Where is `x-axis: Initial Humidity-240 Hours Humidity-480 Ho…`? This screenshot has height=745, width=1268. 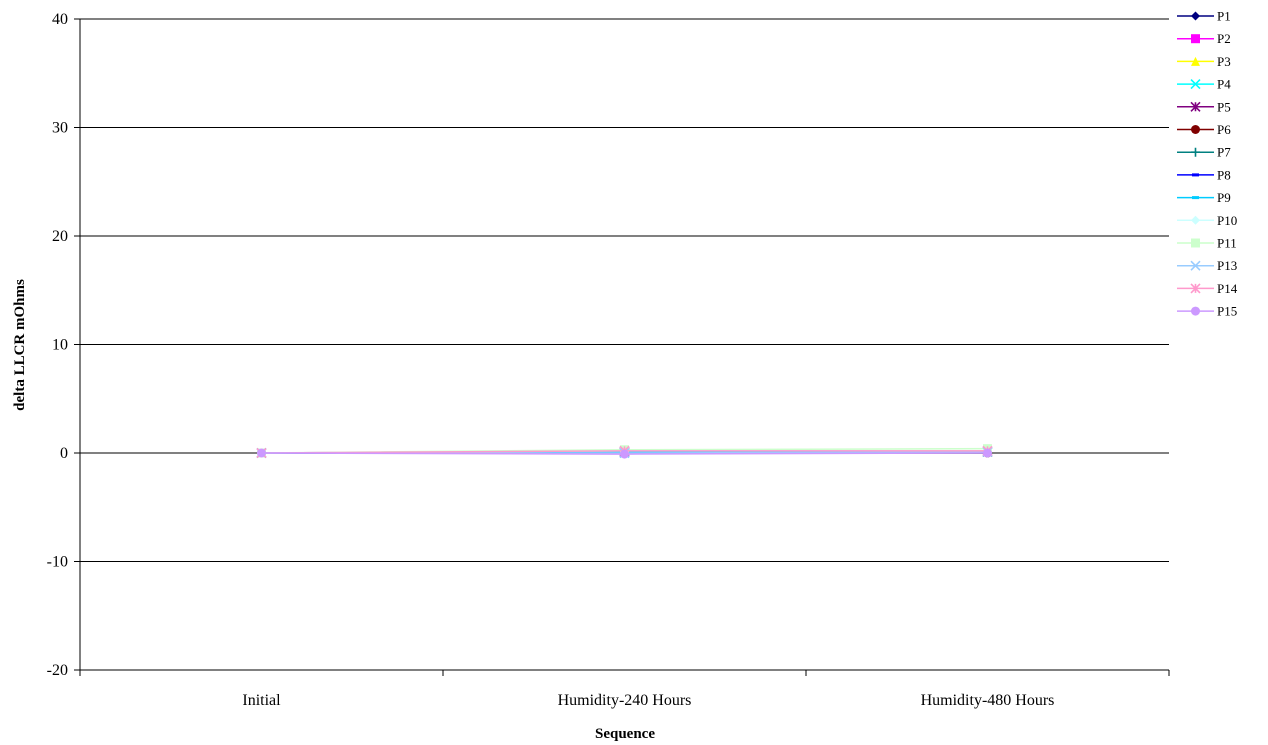 x-axis: Initial Humidity-240 Hours Humidity-480 Ho… is located at coordinates (624, 689).